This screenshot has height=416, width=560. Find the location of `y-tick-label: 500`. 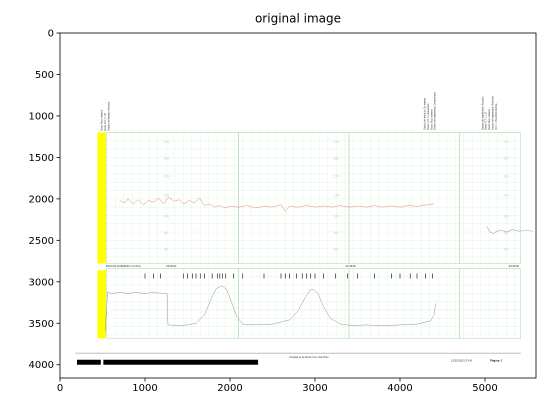

y-tick-label: 500 is located at coordinates (44, 75).